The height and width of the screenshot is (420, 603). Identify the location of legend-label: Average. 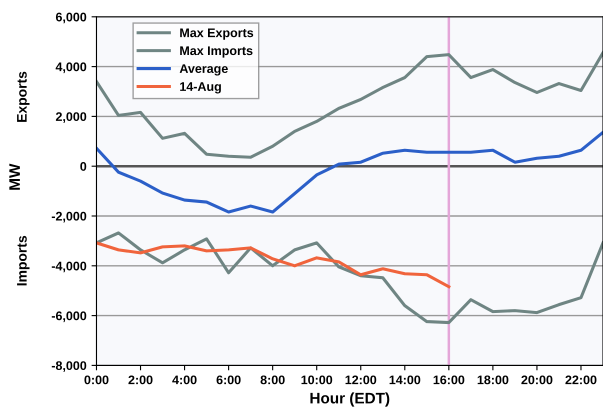
(204, 70).